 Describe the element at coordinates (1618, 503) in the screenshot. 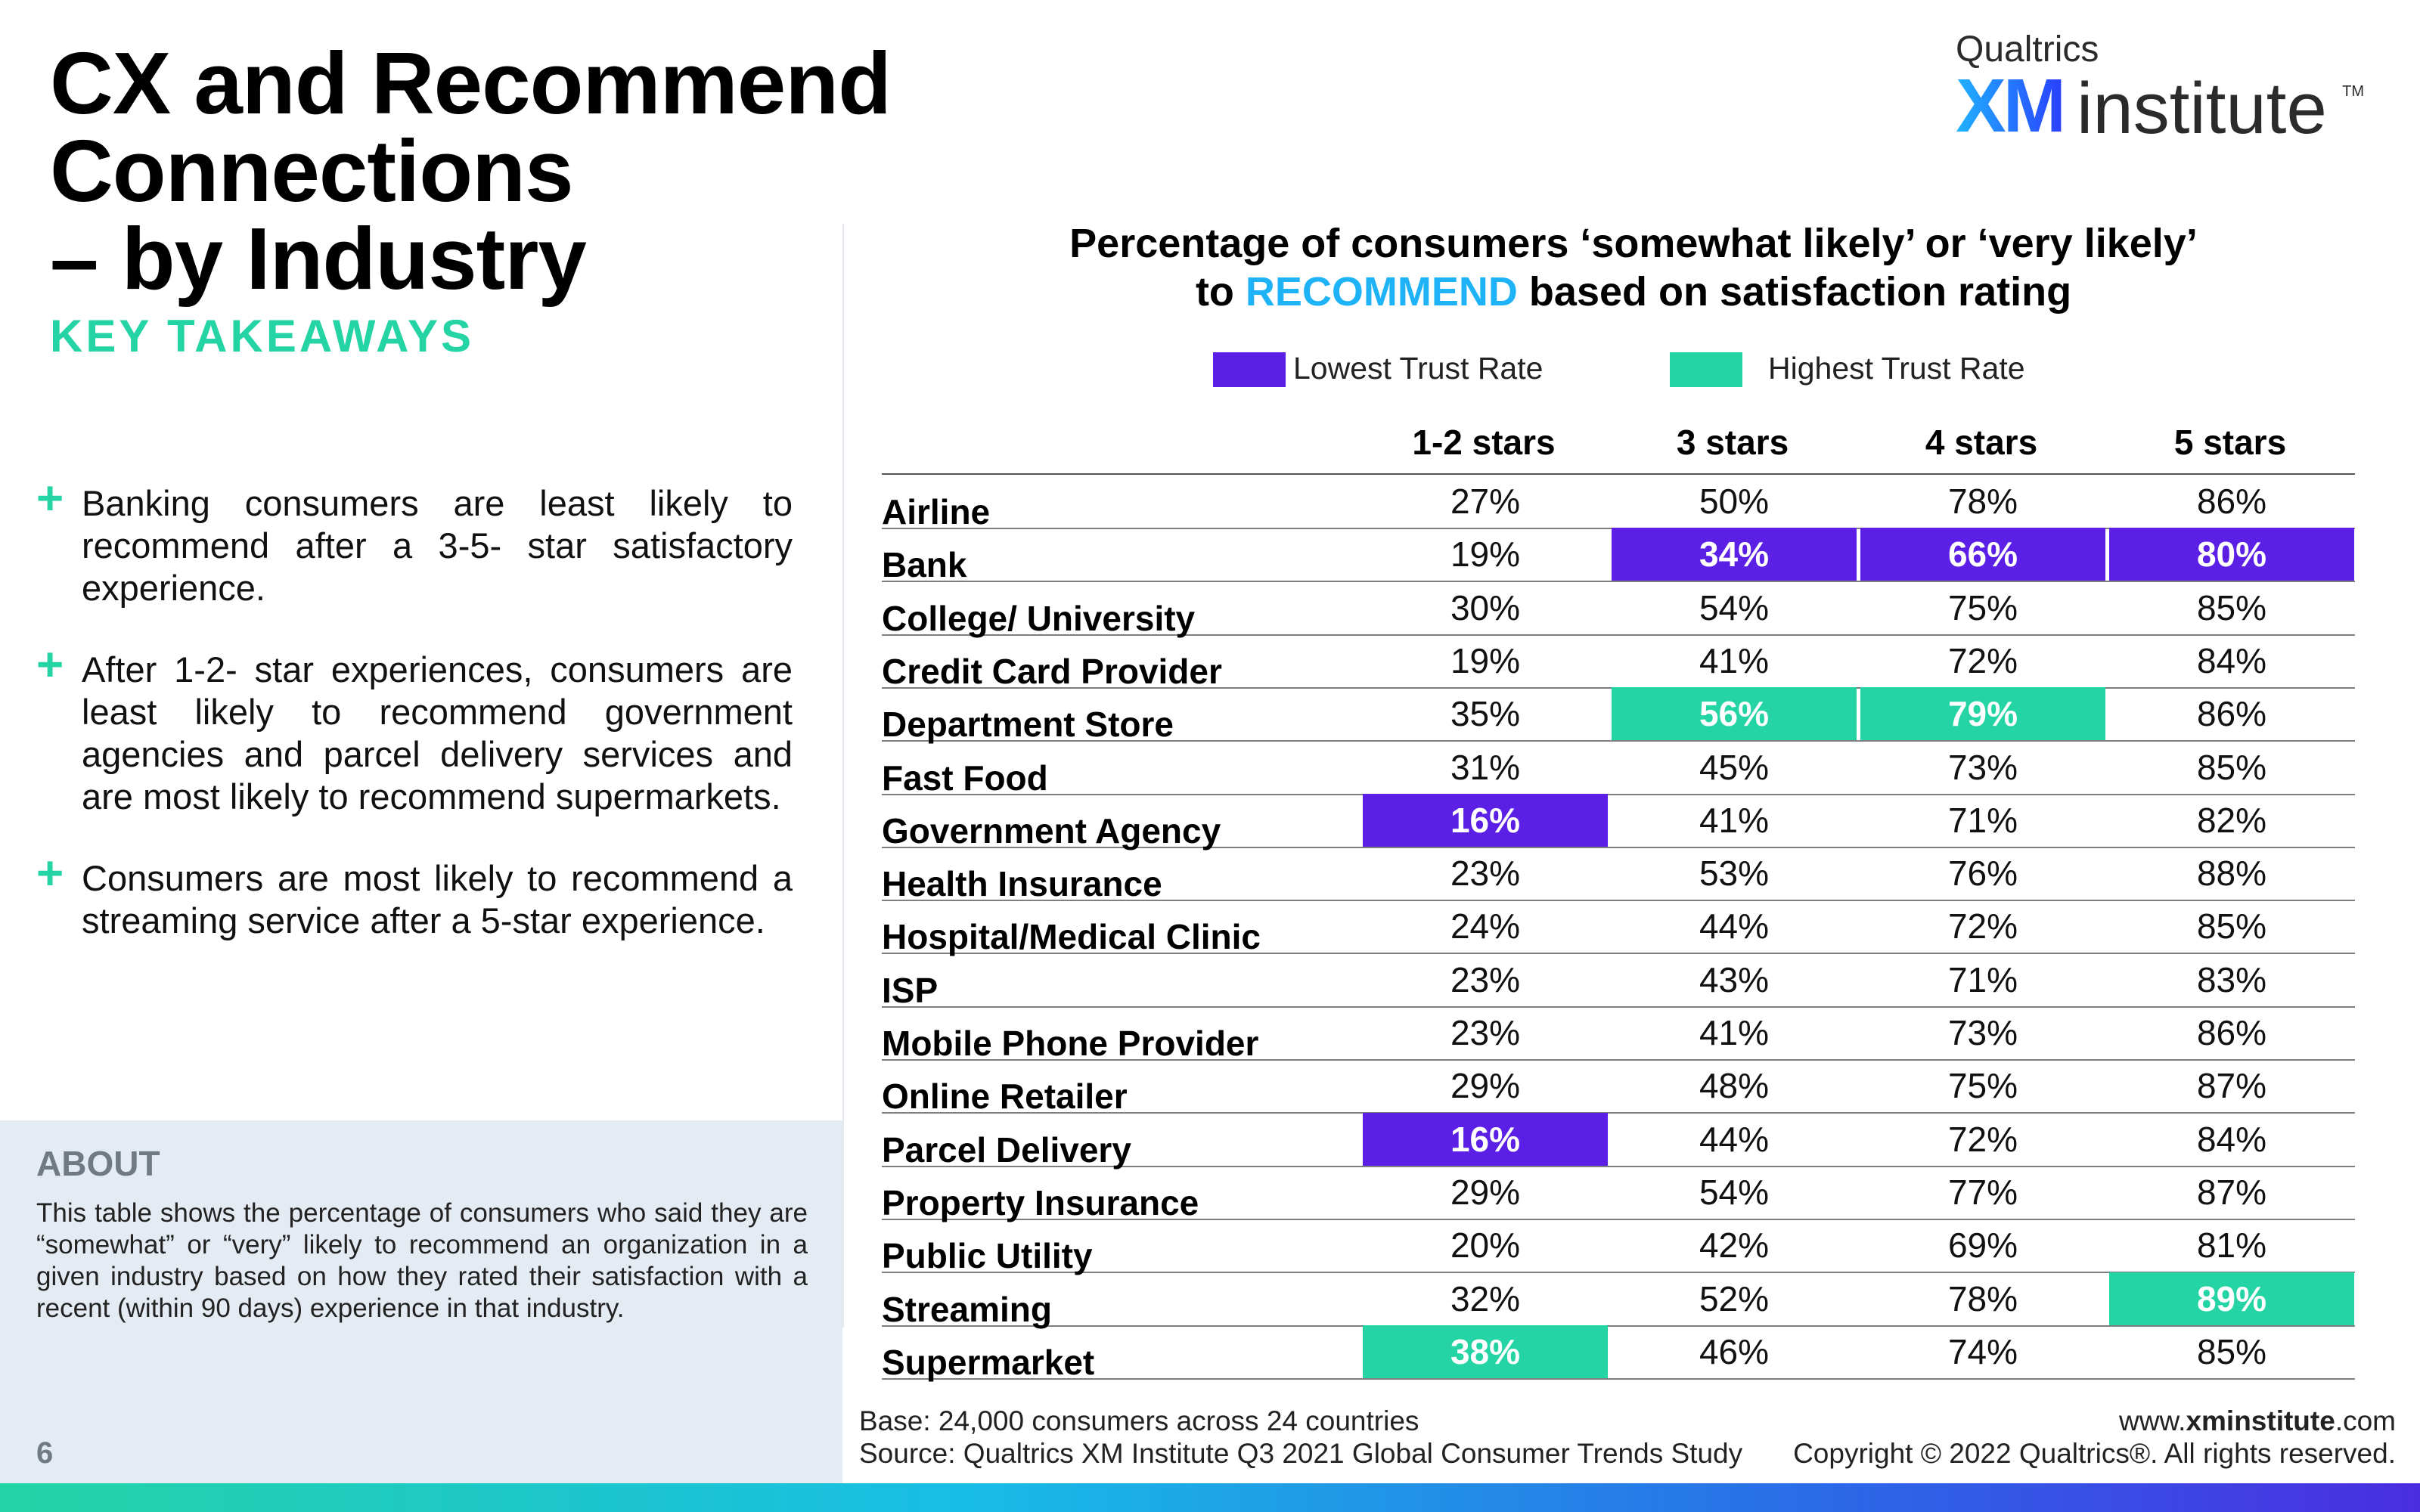

I see `table-row: Airline 27% 50% 78% 86%` at that location.